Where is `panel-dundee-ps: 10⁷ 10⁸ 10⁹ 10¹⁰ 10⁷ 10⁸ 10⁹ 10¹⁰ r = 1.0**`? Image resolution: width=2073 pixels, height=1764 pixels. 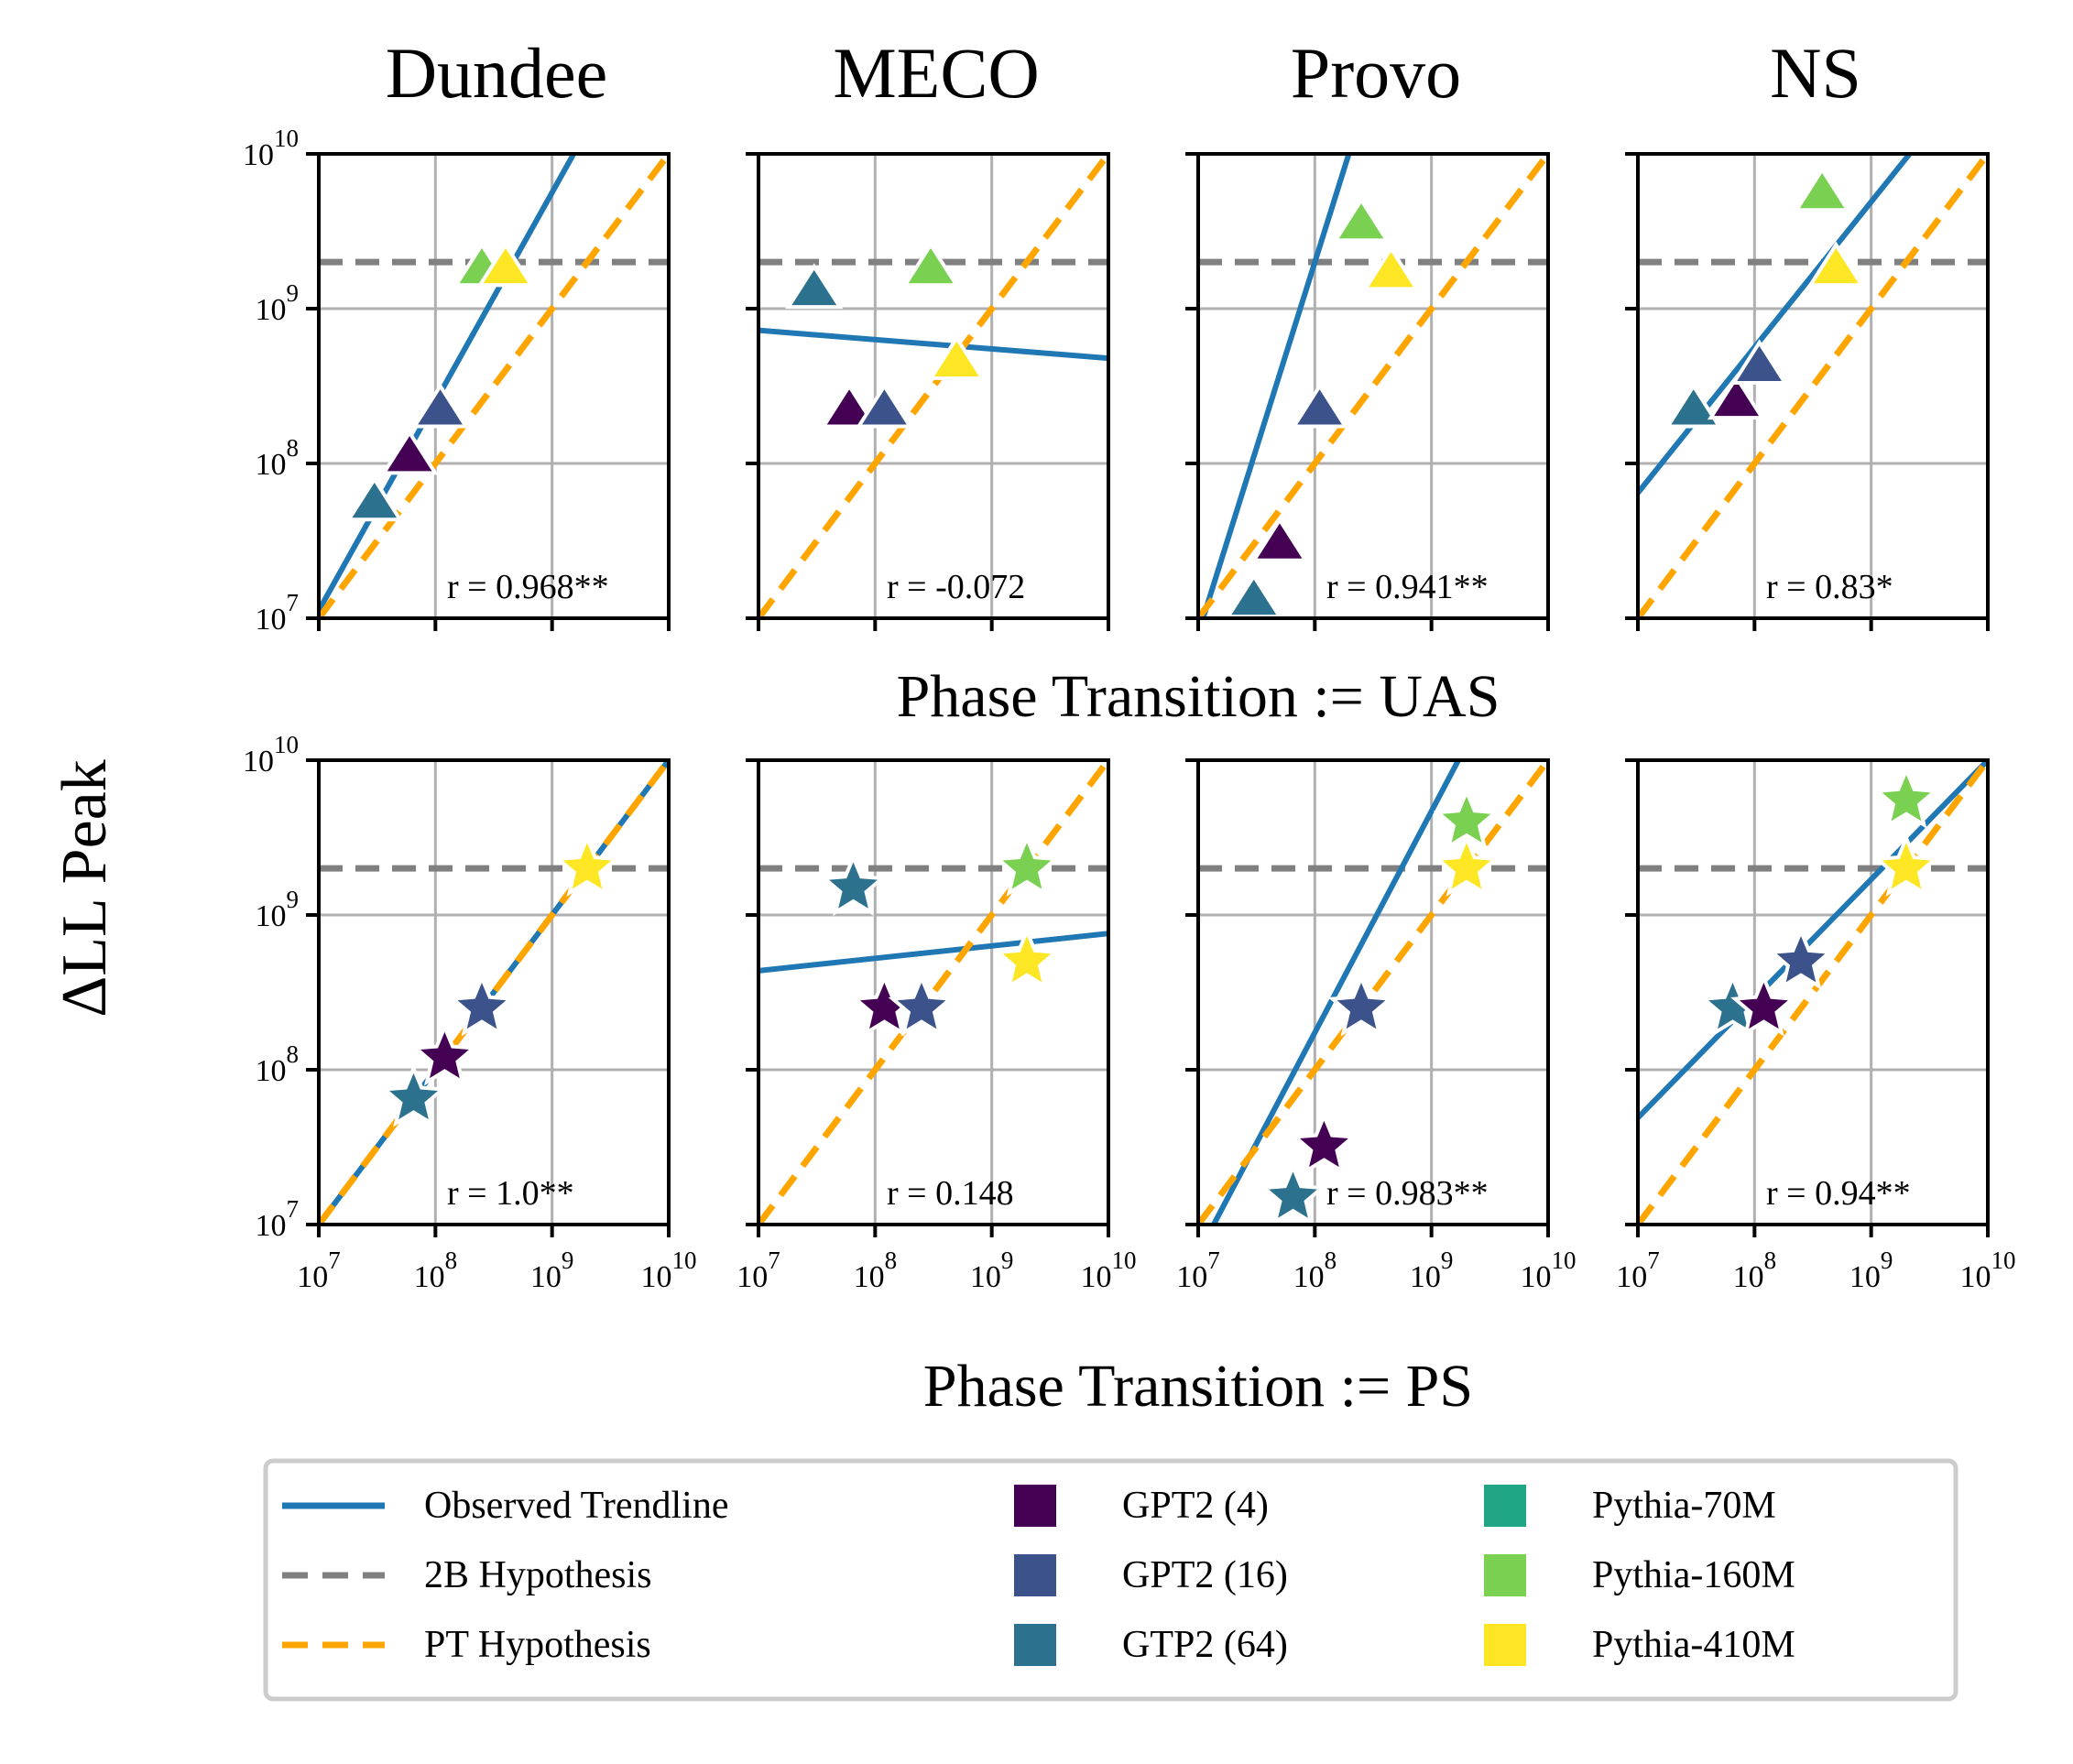 panel-dundee-ps: 10⁷ 10⁸ 10⁹ 10¹⁰ 10⁷ 10⁸ 10⁹ 10¹⁰ r = 1.0** is located at coordinates (470, 1012).